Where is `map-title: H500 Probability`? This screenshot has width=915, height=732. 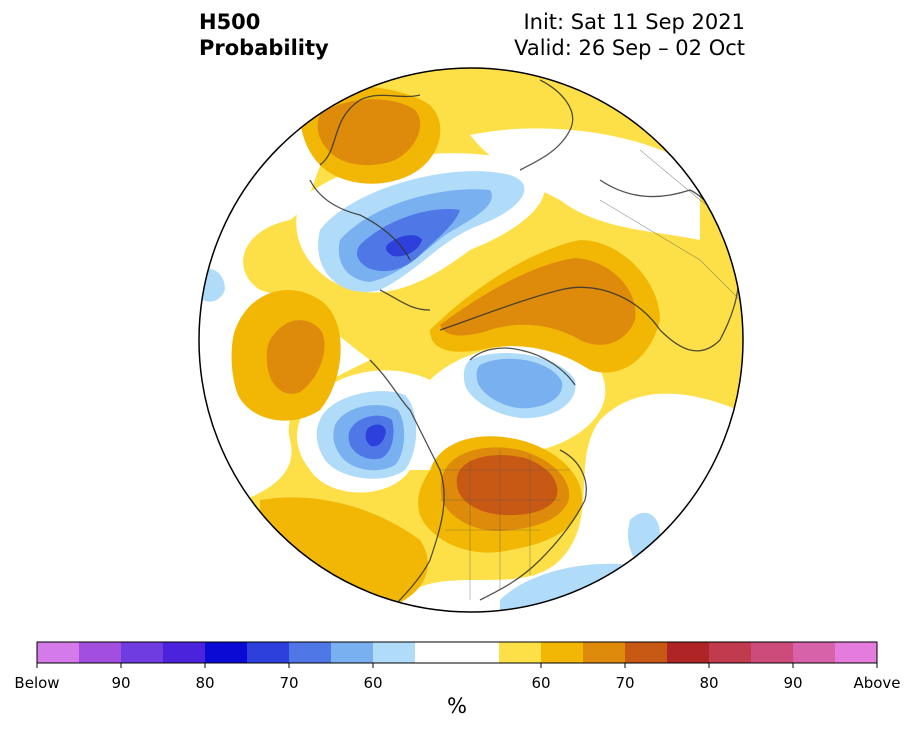
map-title: H500 Probability is located at coordinates (264, 35).